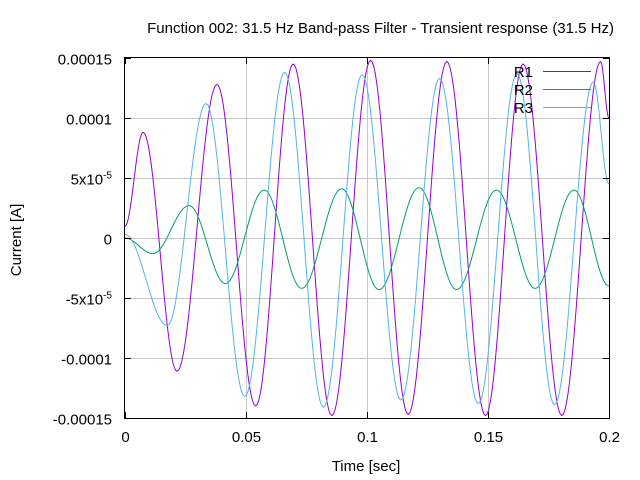  Describe the element at coordinates (16, 240) in the screenshot. I see `y-axis-label: Current [A]` at that location.